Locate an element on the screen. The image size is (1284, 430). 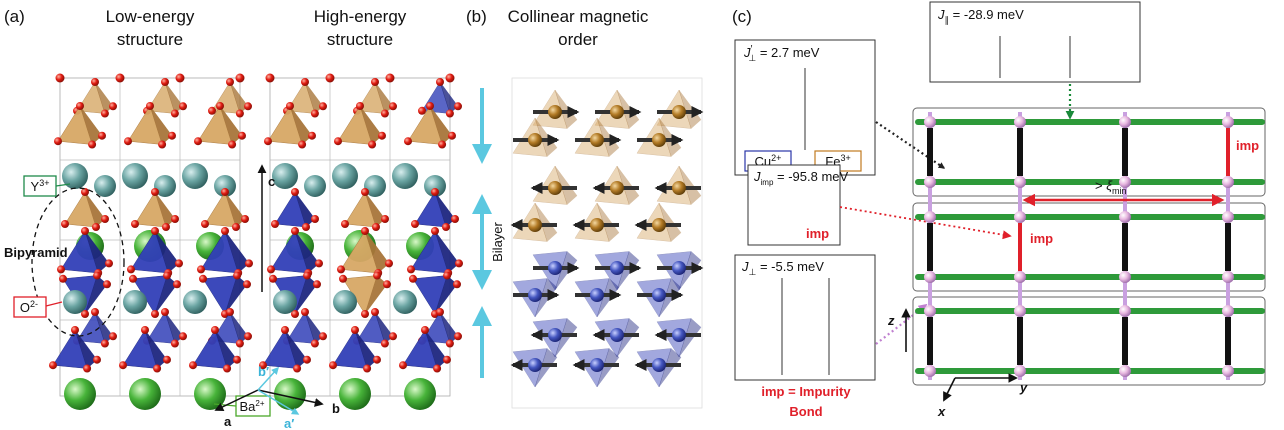
bipyramid-outline is located at coordinates (78, 262).